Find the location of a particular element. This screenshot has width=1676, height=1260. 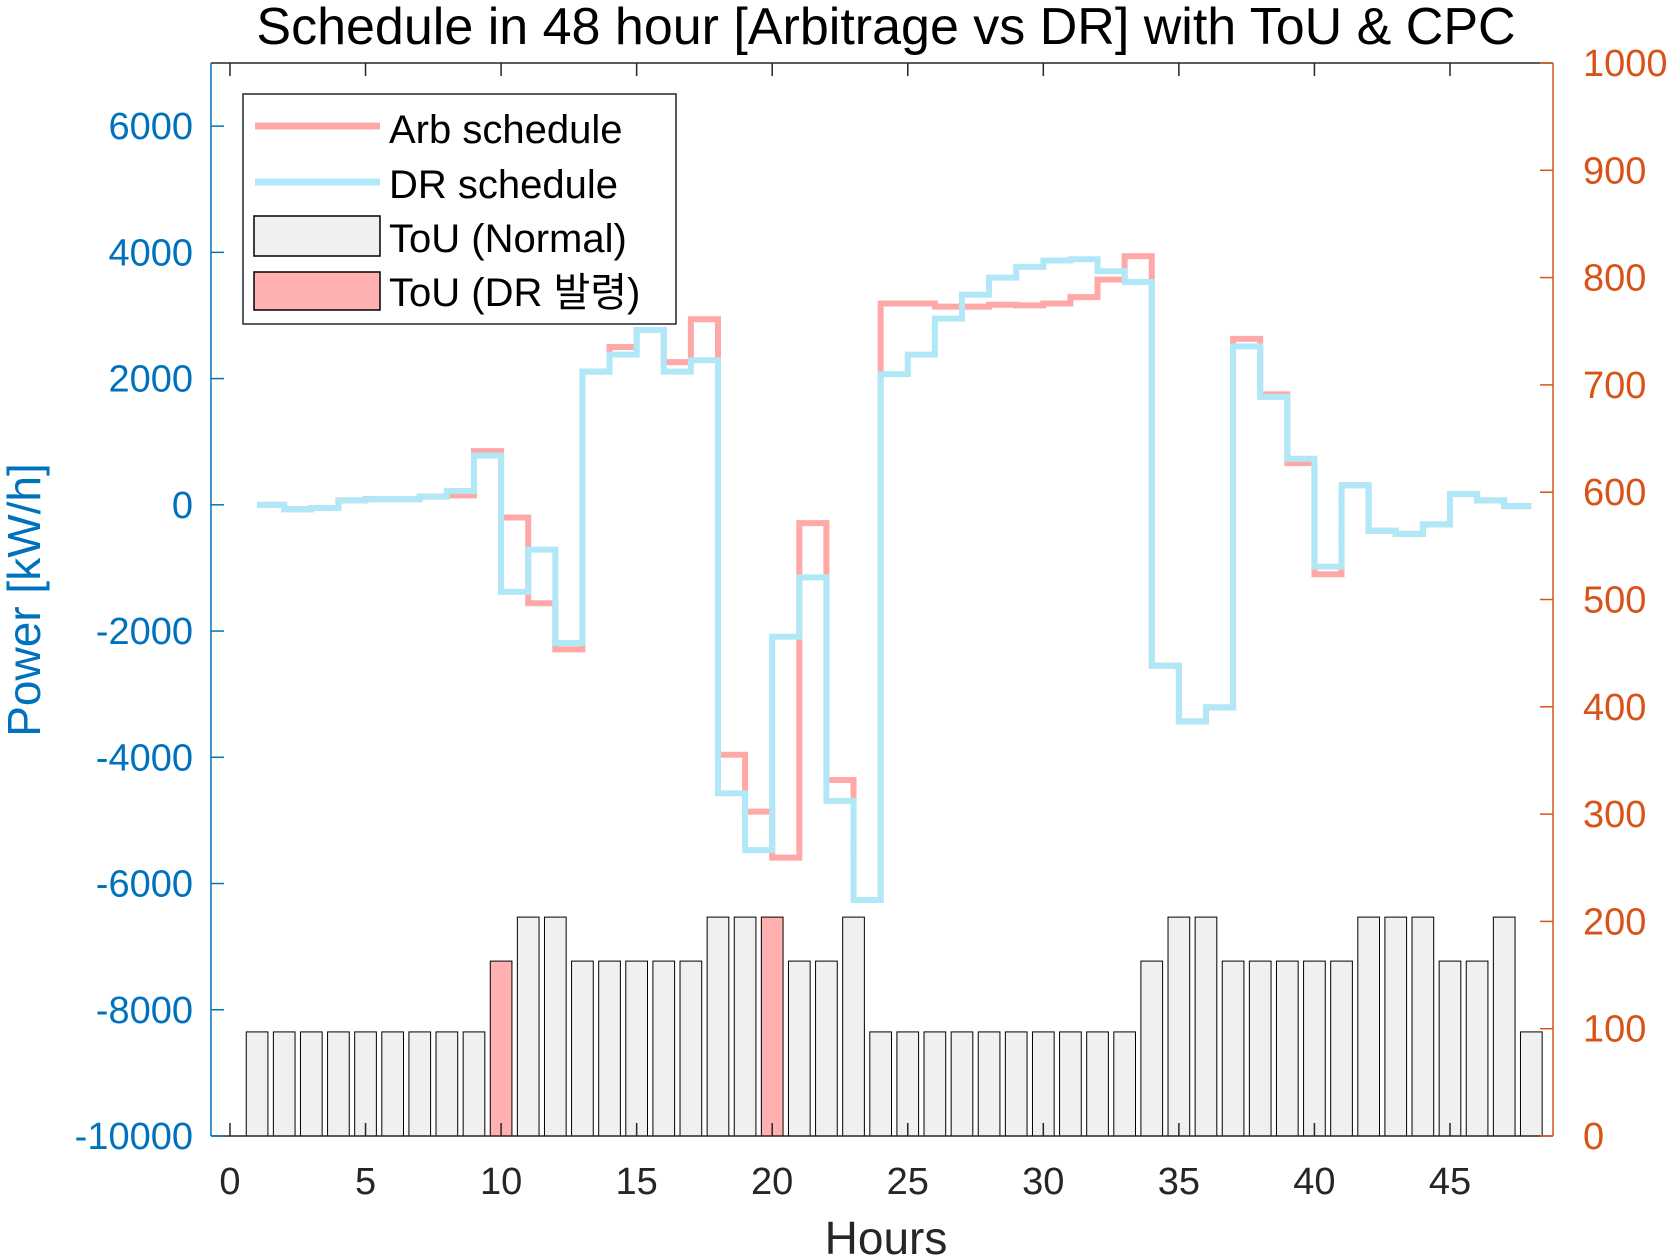

y-tick-label-right: 300 is located at coordinates (1614, 815).